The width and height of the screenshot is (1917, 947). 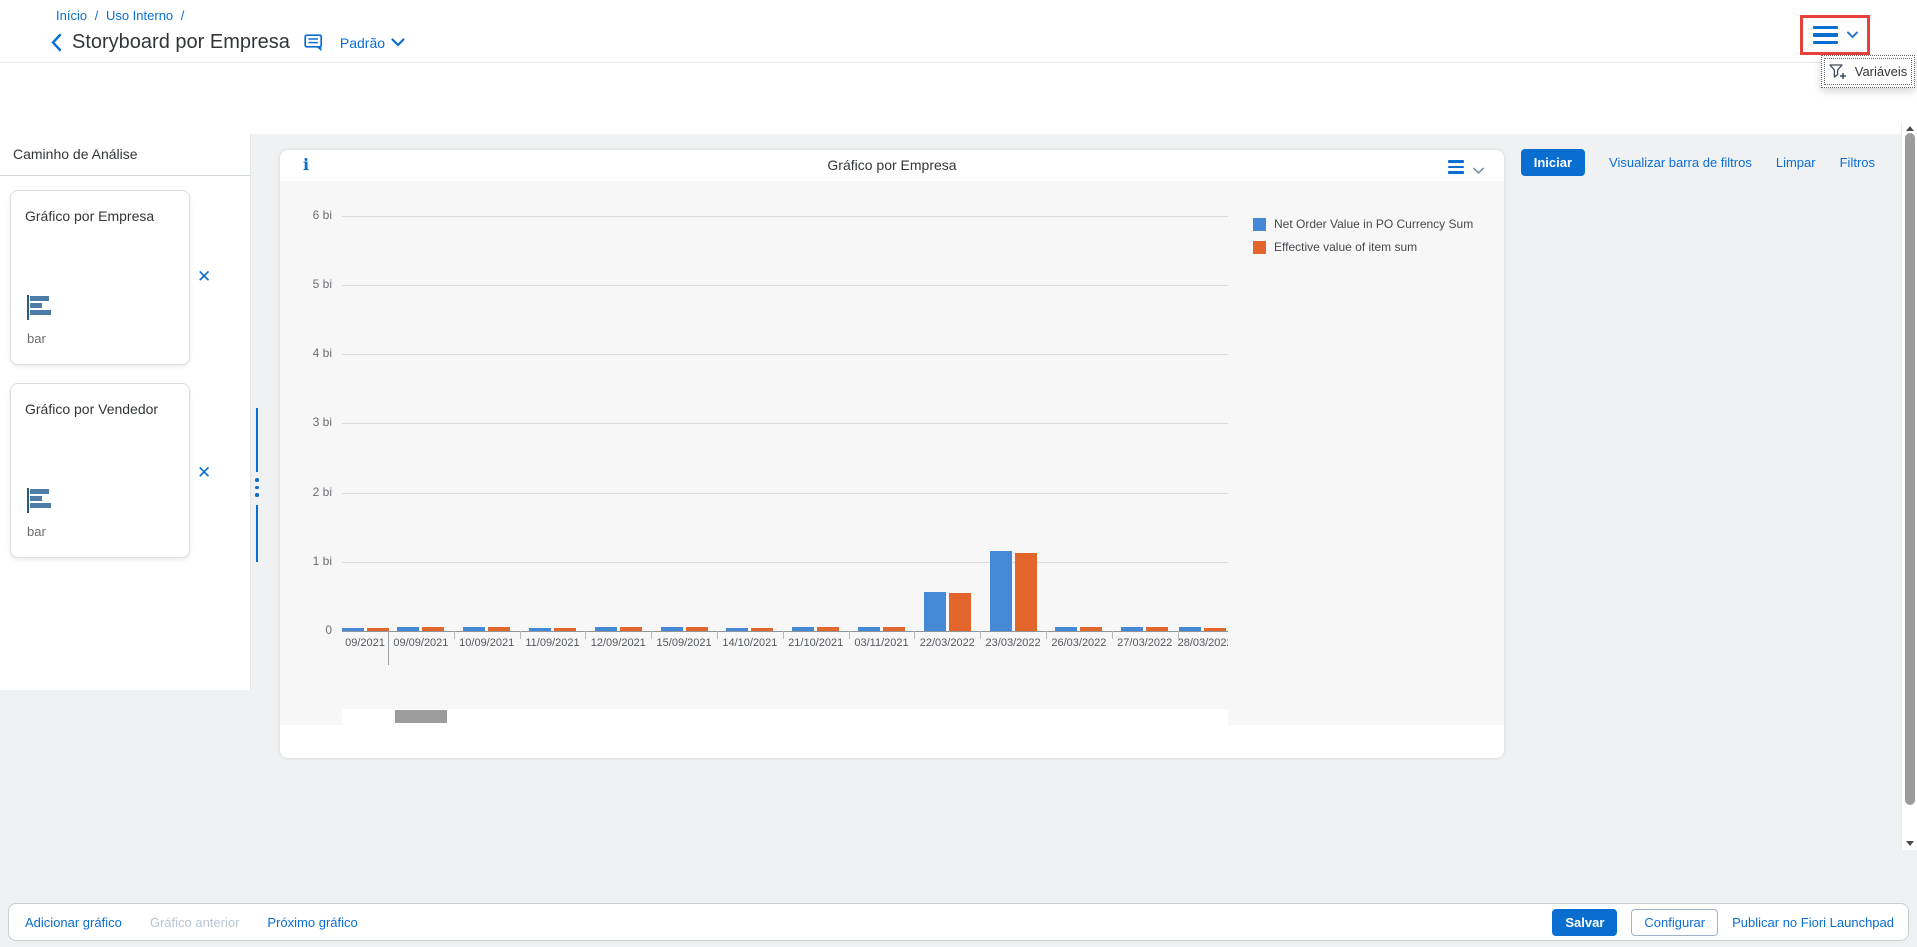 I want to click on title-row: Storyboard por Empresa Padrão, so click(x=227, y=42).